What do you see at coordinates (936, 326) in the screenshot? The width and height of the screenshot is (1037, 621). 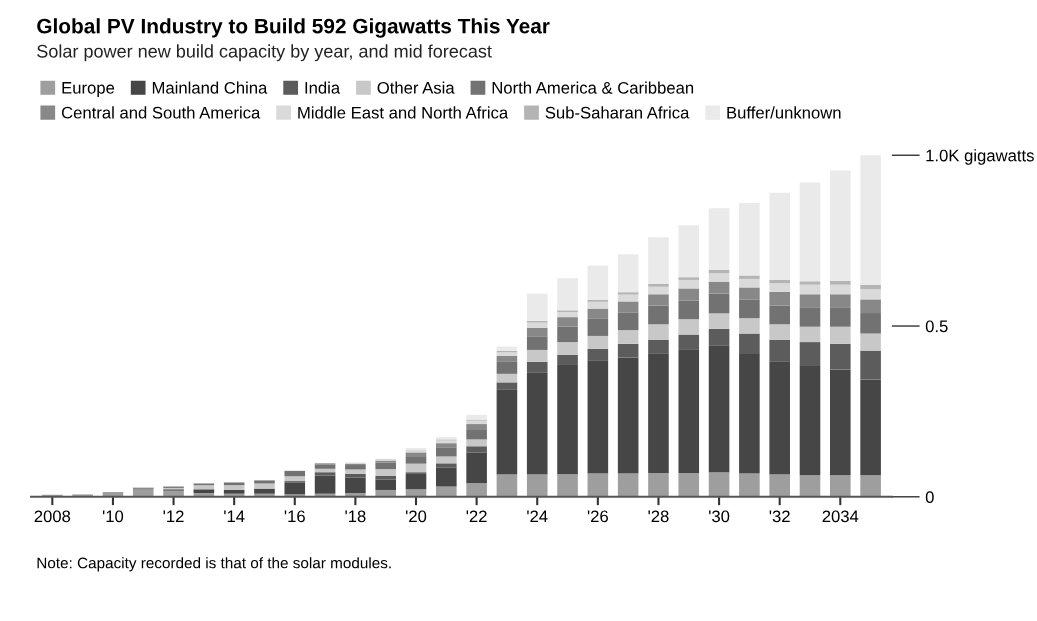 I see `y-tick-label: 0.5` at bounding box center [936, 326].